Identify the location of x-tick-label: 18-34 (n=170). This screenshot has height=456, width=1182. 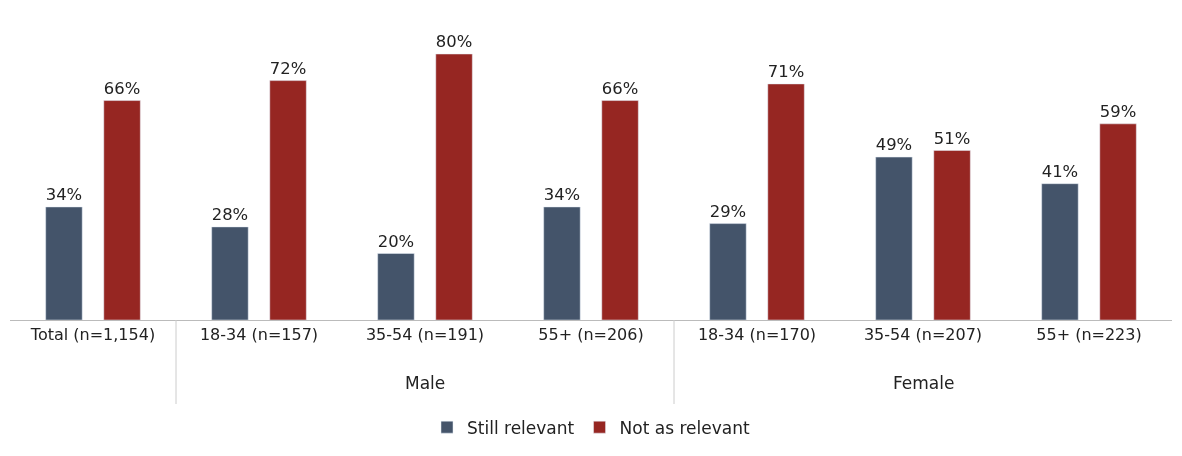
(757, 335).